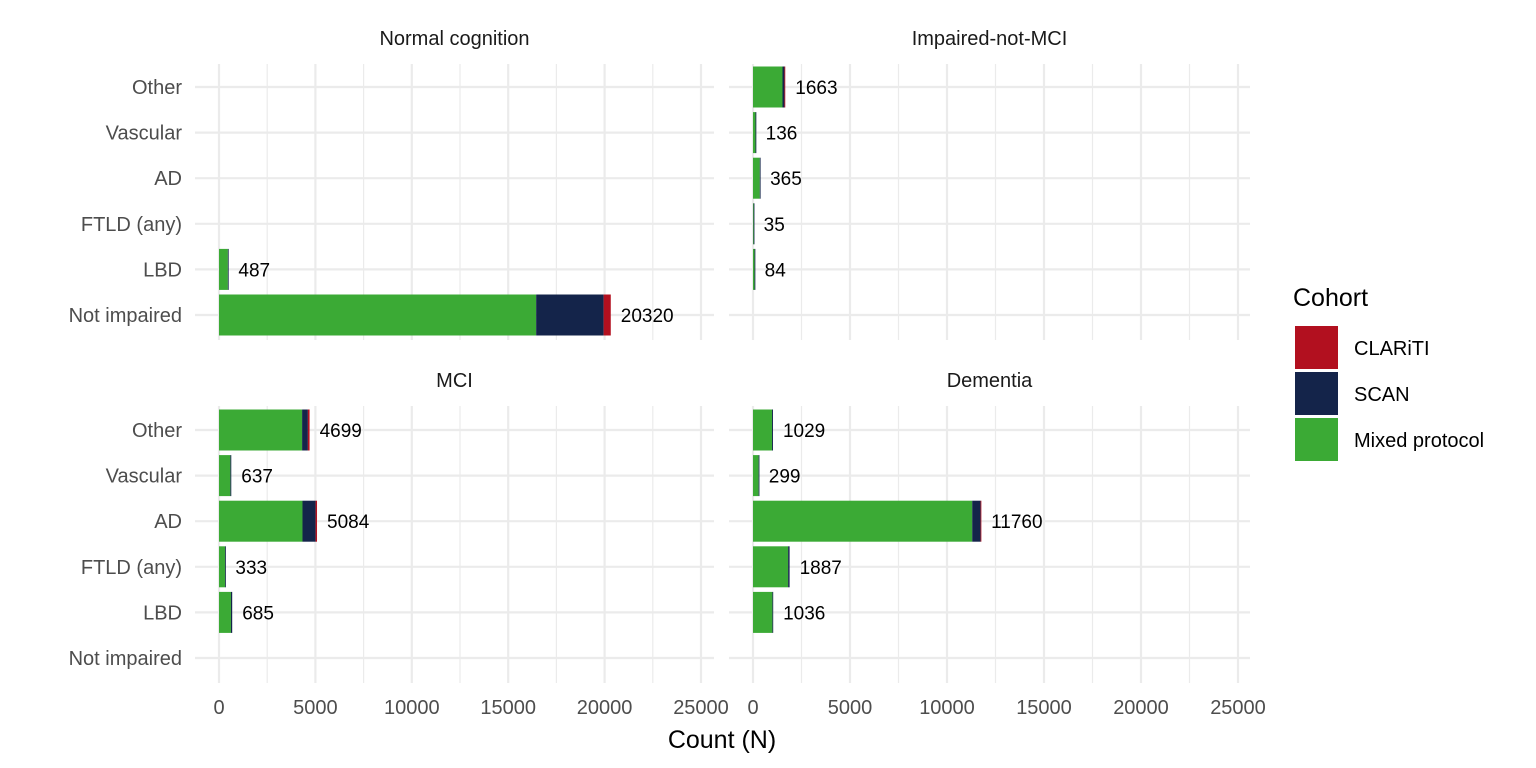 The width and height of the screenshot is (1536, 768). What do you see at coordinates (804, 613) in the screenshot?
I see `data-label: 1036` at bounding box center [804, 613].